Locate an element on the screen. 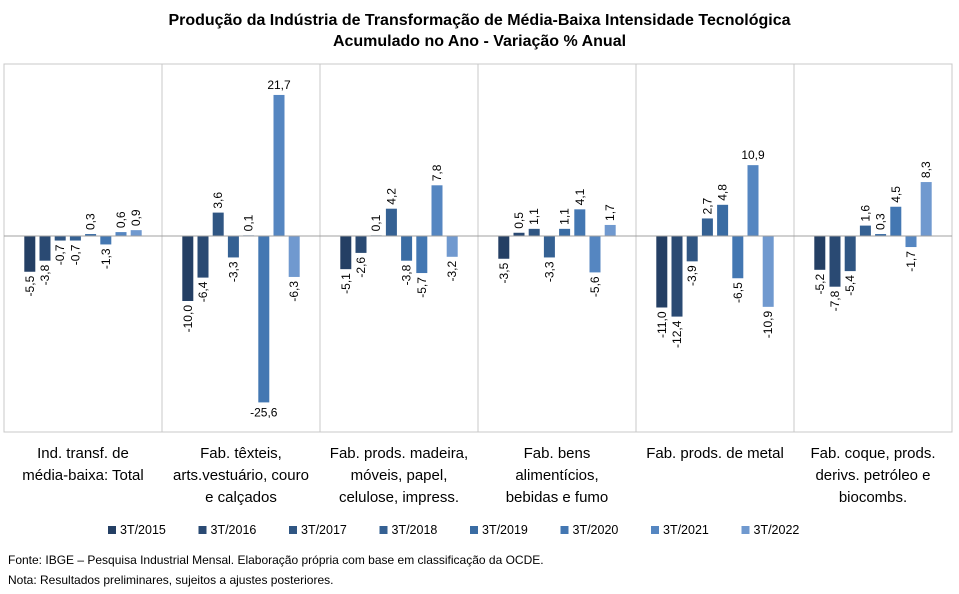  bar-3T-2022-cat3 is located at coordinates (452, 246).